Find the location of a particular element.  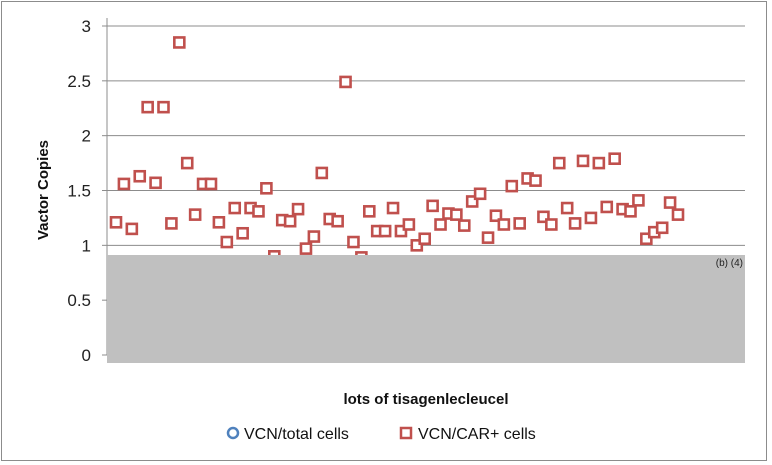

y-tick-label: 2.5 is located at coordinates (79, 81).